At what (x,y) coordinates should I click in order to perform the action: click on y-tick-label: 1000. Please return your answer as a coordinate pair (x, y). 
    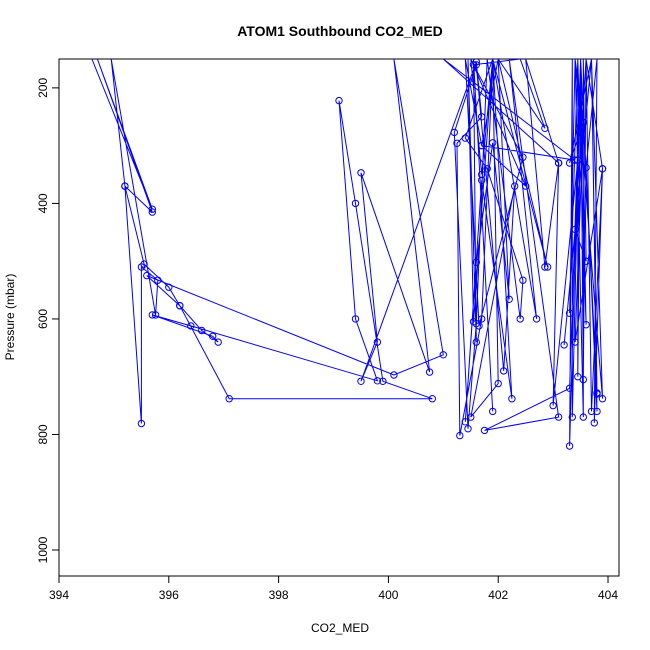
    Looking at the image, I should click on (43, 549).